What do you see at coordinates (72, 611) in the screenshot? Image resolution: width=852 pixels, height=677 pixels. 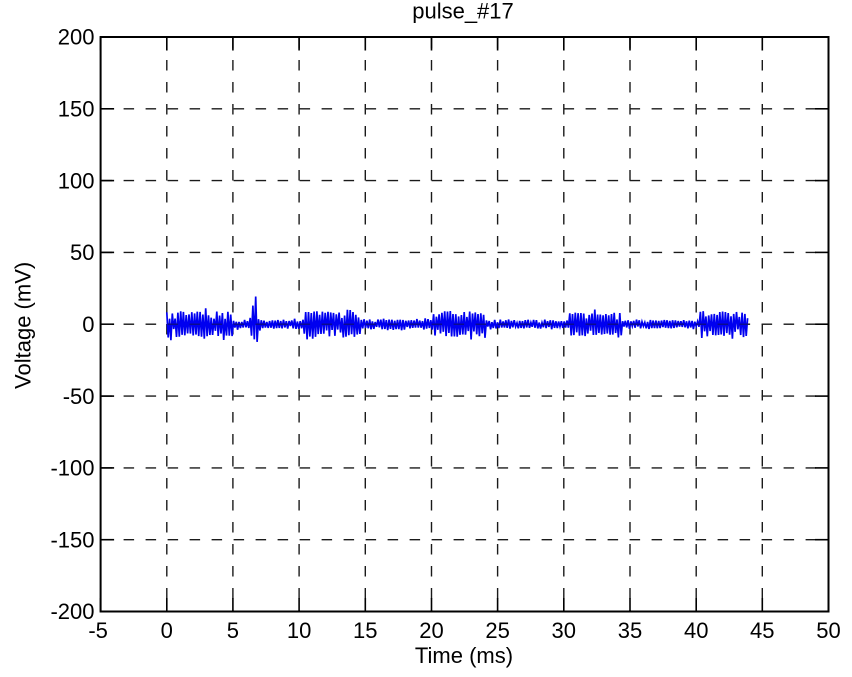 I see `svg-text: -200` at bounding box center [72, 611].